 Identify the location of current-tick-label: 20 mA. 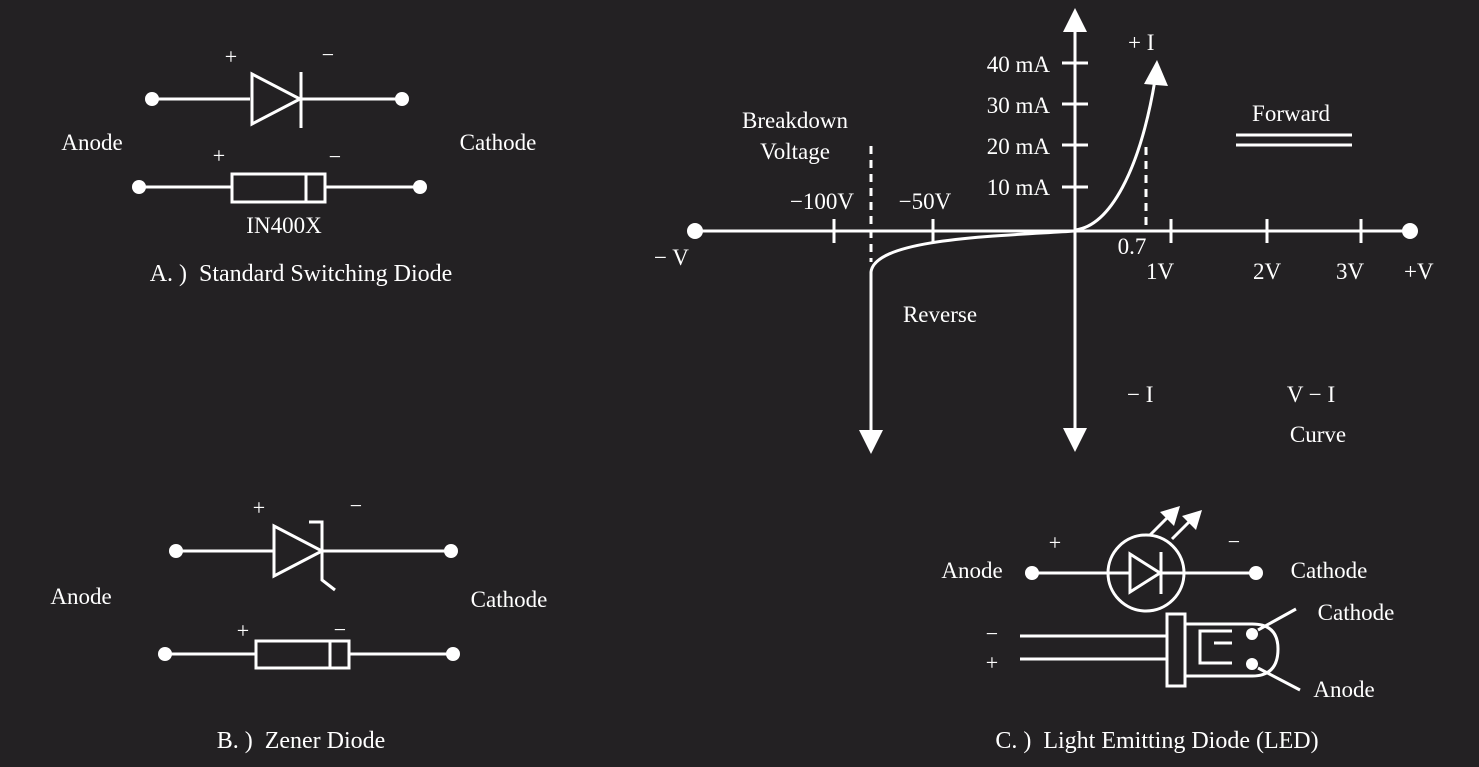
(1019, 146).